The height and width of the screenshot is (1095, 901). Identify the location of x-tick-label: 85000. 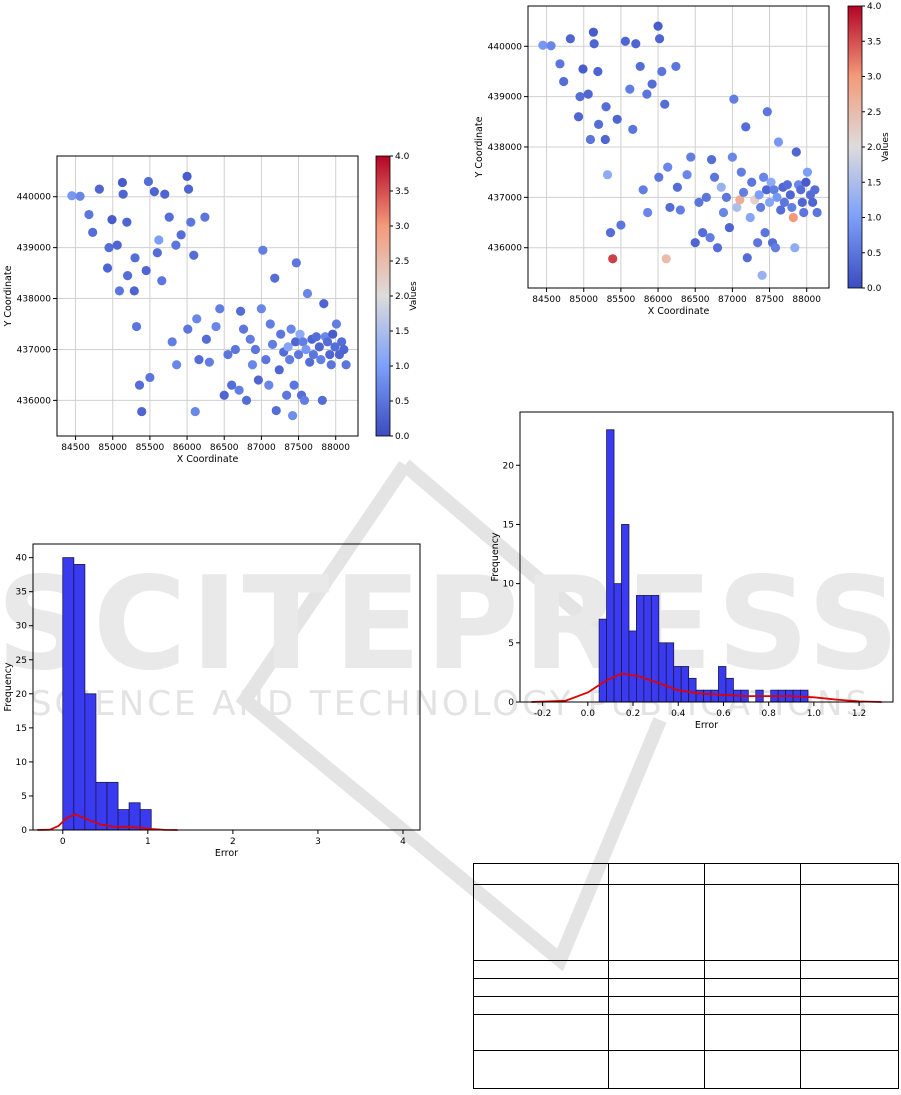
(112, 448).